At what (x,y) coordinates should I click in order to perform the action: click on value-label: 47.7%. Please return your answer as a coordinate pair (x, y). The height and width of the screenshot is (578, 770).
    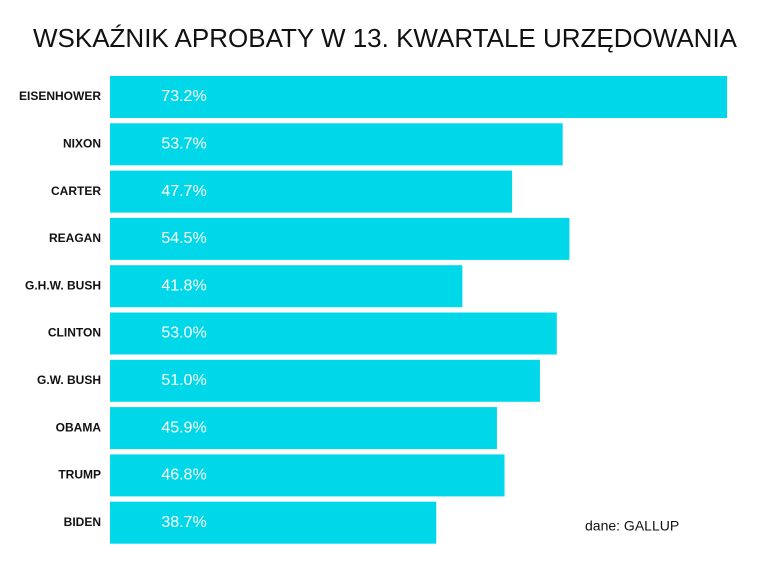
    Looking at the image, I should click on (183, 191).